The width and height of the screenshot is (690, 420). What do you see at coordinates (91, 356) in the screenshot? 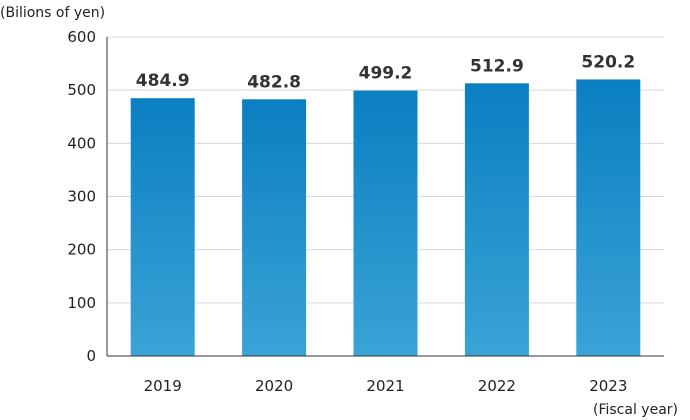
I see `y-tick-label: 0` at bounding box center [91, 356].